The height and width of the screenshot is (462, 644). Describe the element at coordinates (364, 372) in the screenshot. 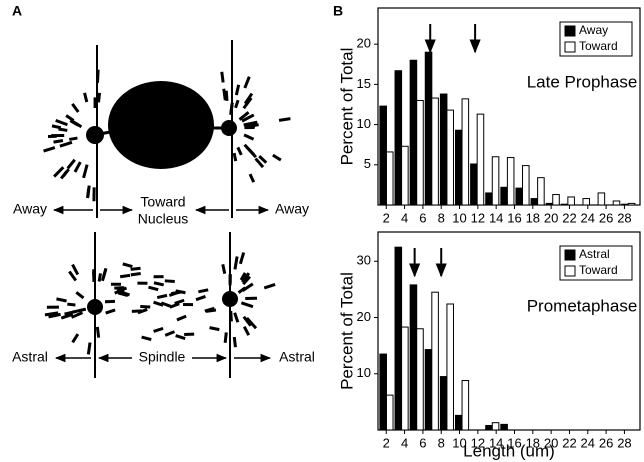

I see `y-tick-label: 10` at that location.